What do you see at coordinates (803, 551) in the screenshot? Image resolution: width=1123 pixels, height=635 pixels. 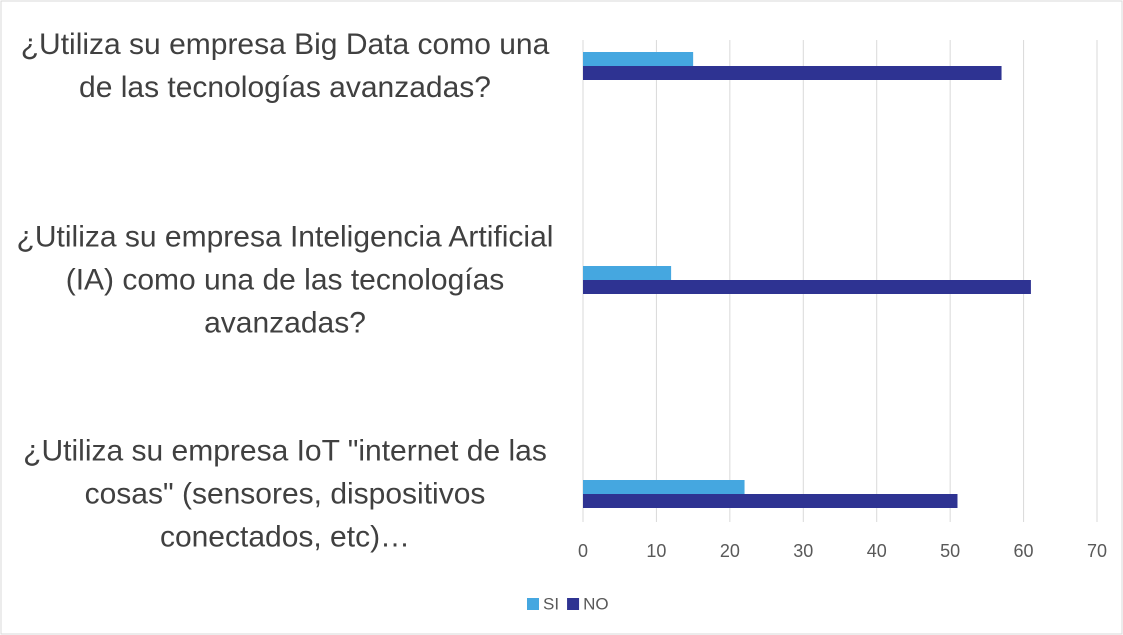 I see `x-tick-label: 30` at bounding box center [803, 551].